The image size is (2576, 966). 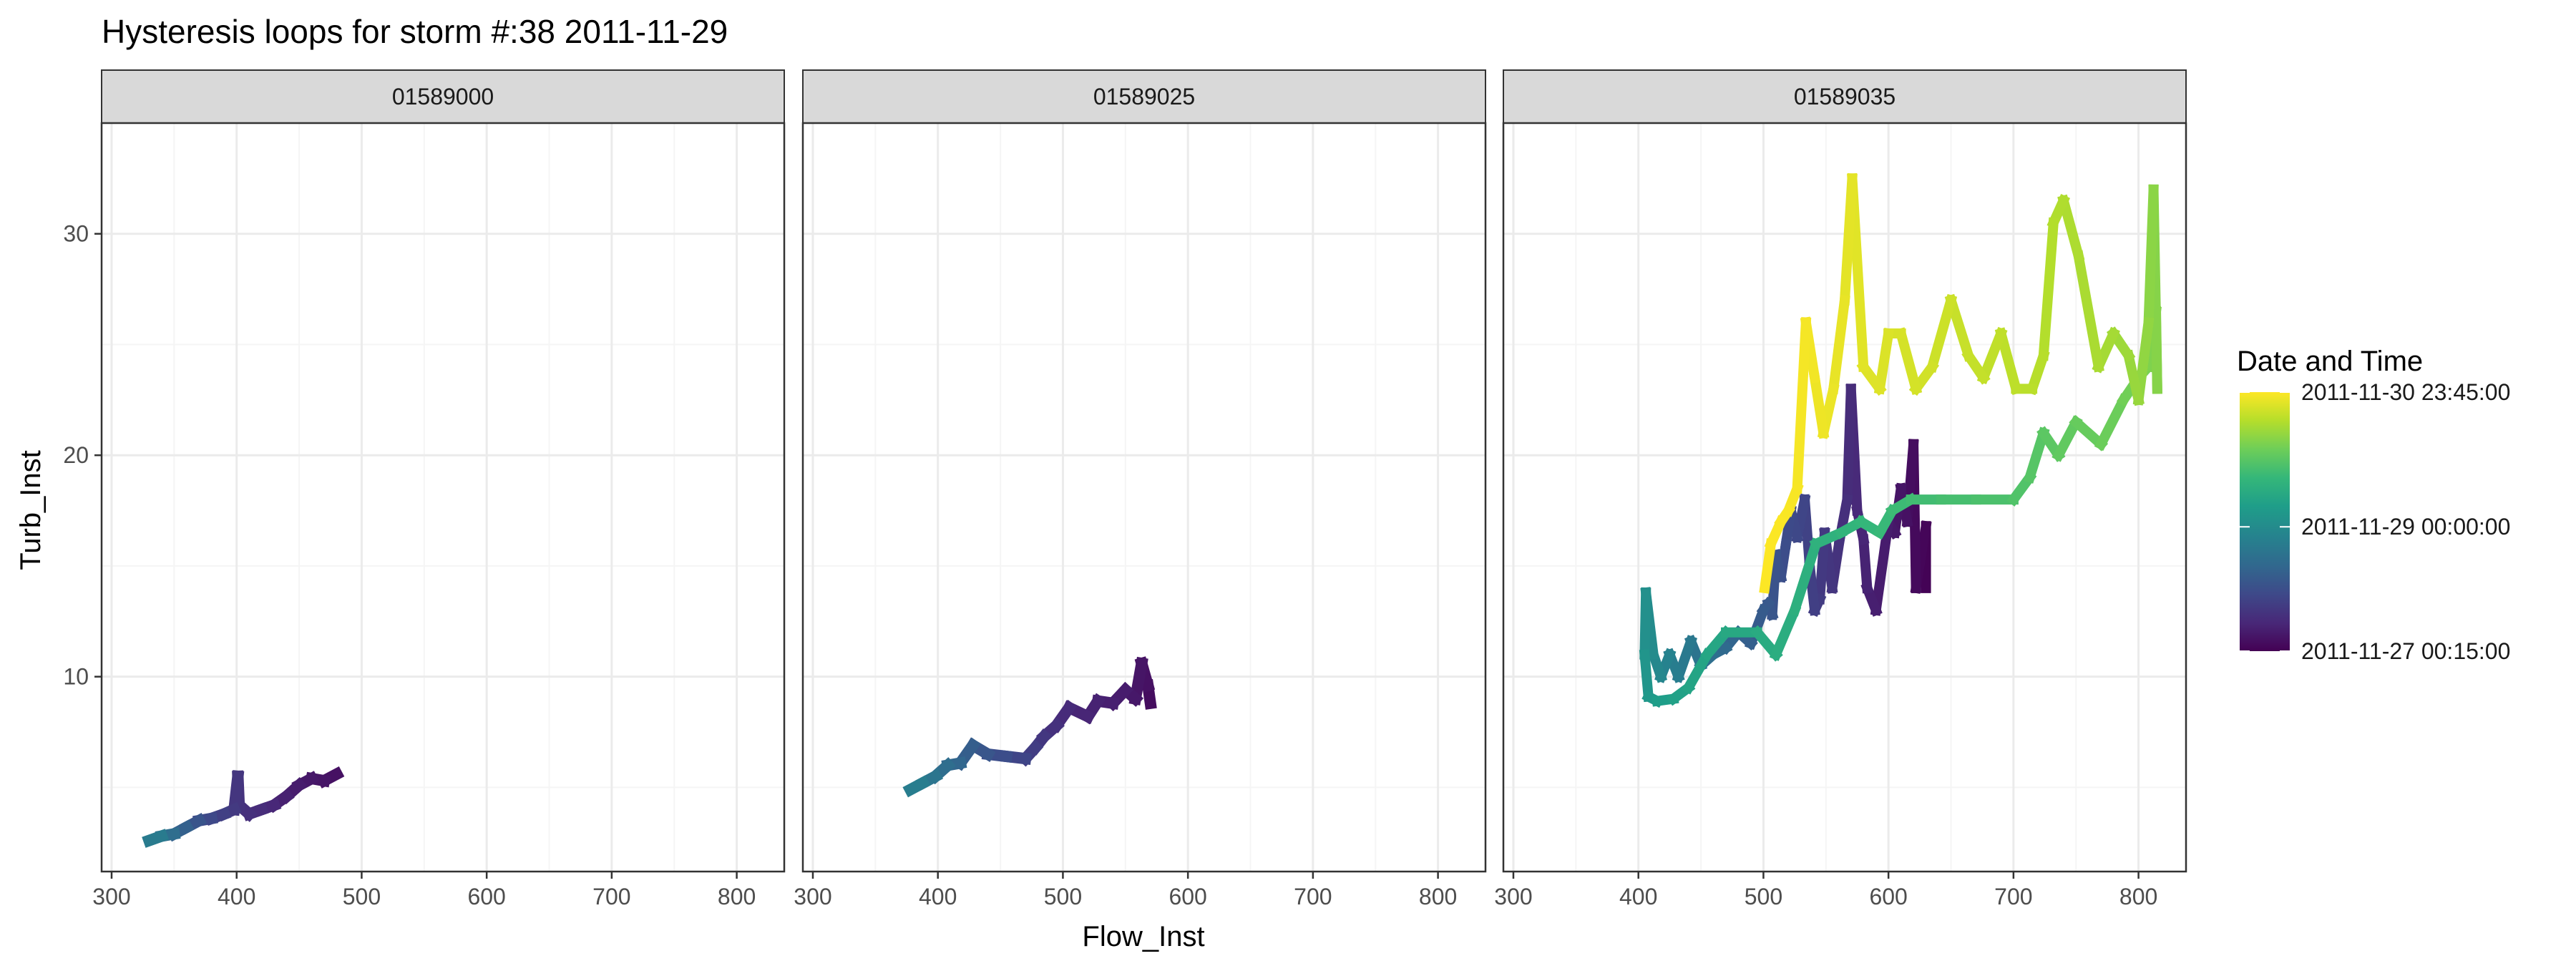 What do you see at coordinates (76, 677) in the screenshot?
I see `y-tick-label: 10` at bounding box center [76, 677].